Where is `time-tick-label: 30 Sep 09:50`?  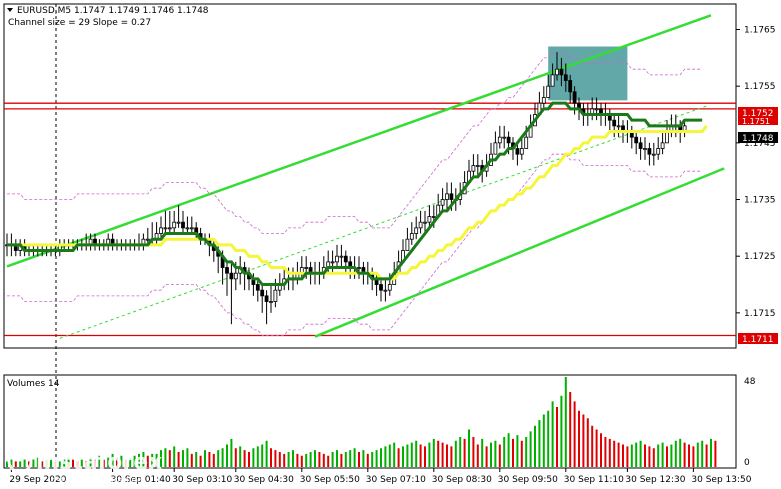 time-tick-label: 30 Sep 09:50 is located at coordinates (528, 480).